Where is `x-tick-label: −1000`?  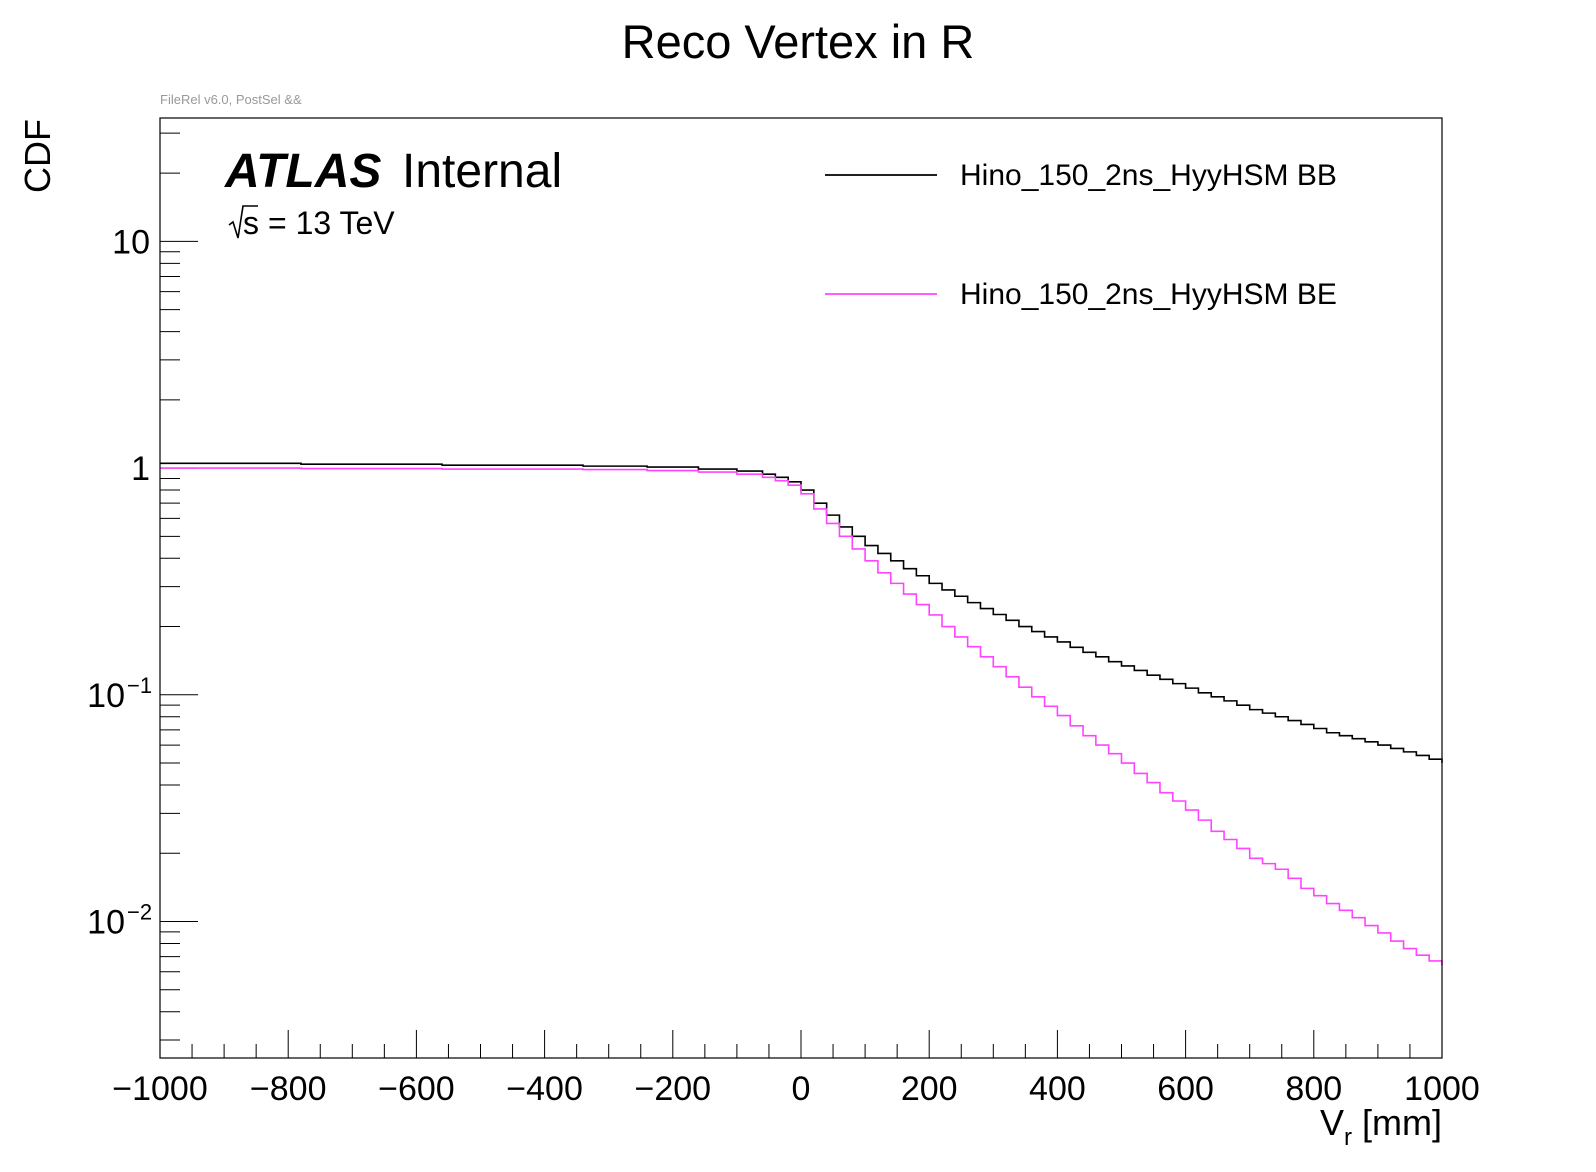
x-tick-label: −1000 is located at coordinates (160, 1089).